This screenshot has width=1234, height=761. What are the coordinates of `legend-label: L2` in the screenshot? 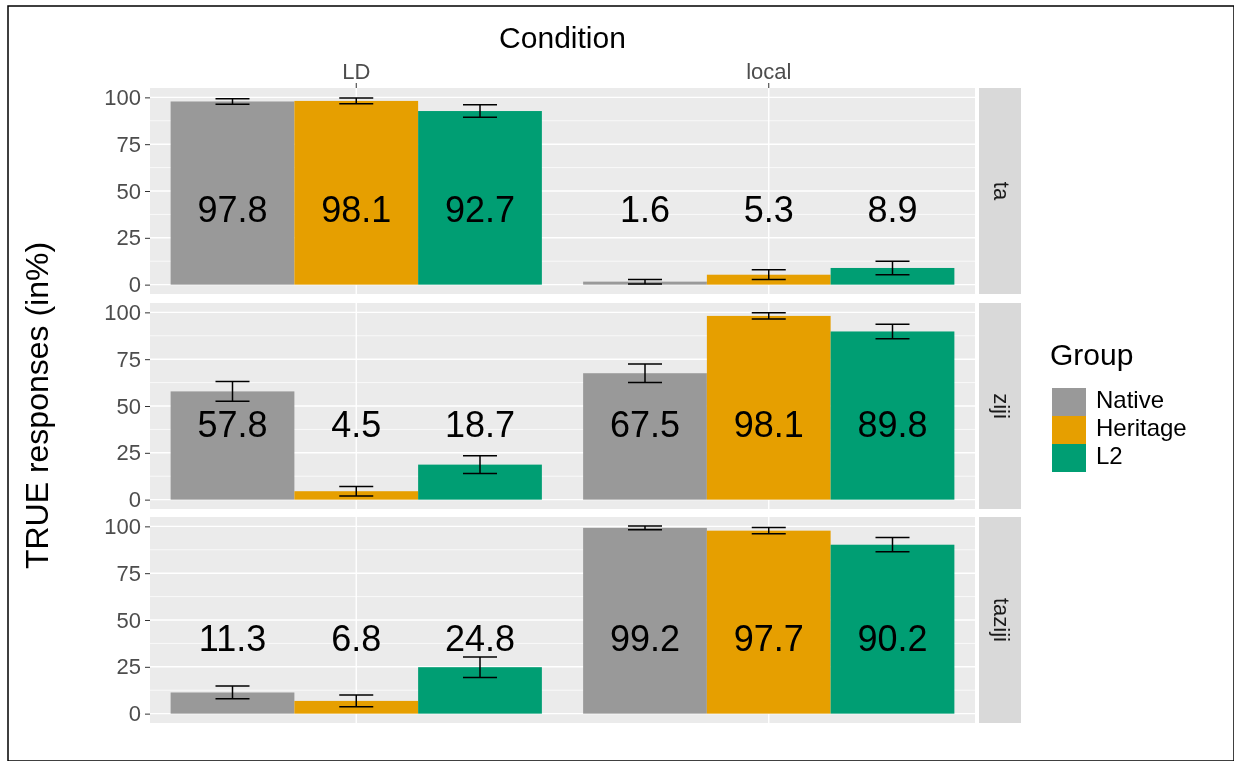 It's located at (1109, 456).